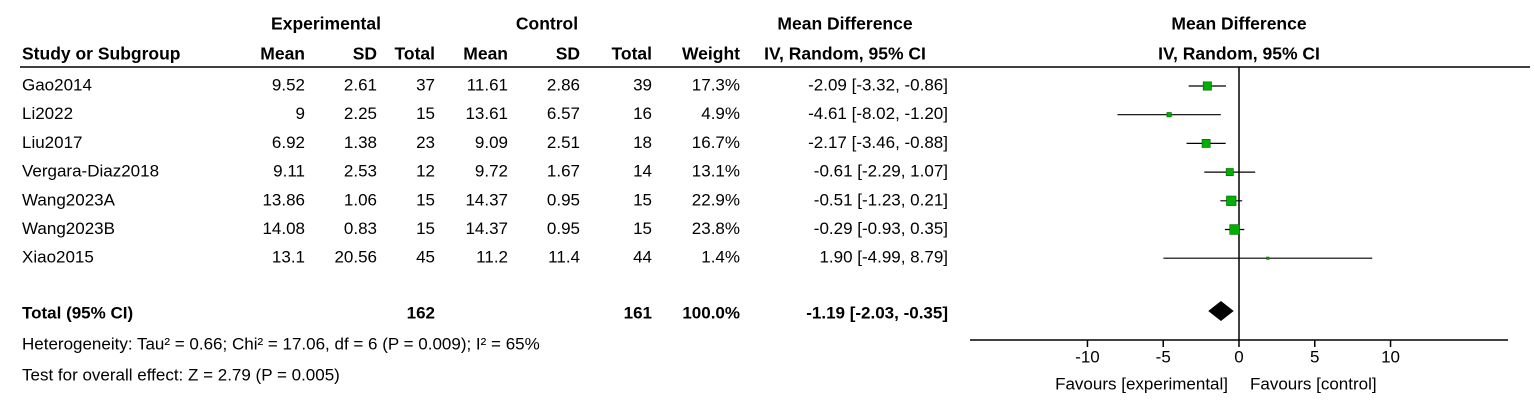 This screenshot has height=417, width=1535. What do you see at coordinates (425, 84) in the screenshot?
I see `cell: 37` at bounding box center [425, 84].